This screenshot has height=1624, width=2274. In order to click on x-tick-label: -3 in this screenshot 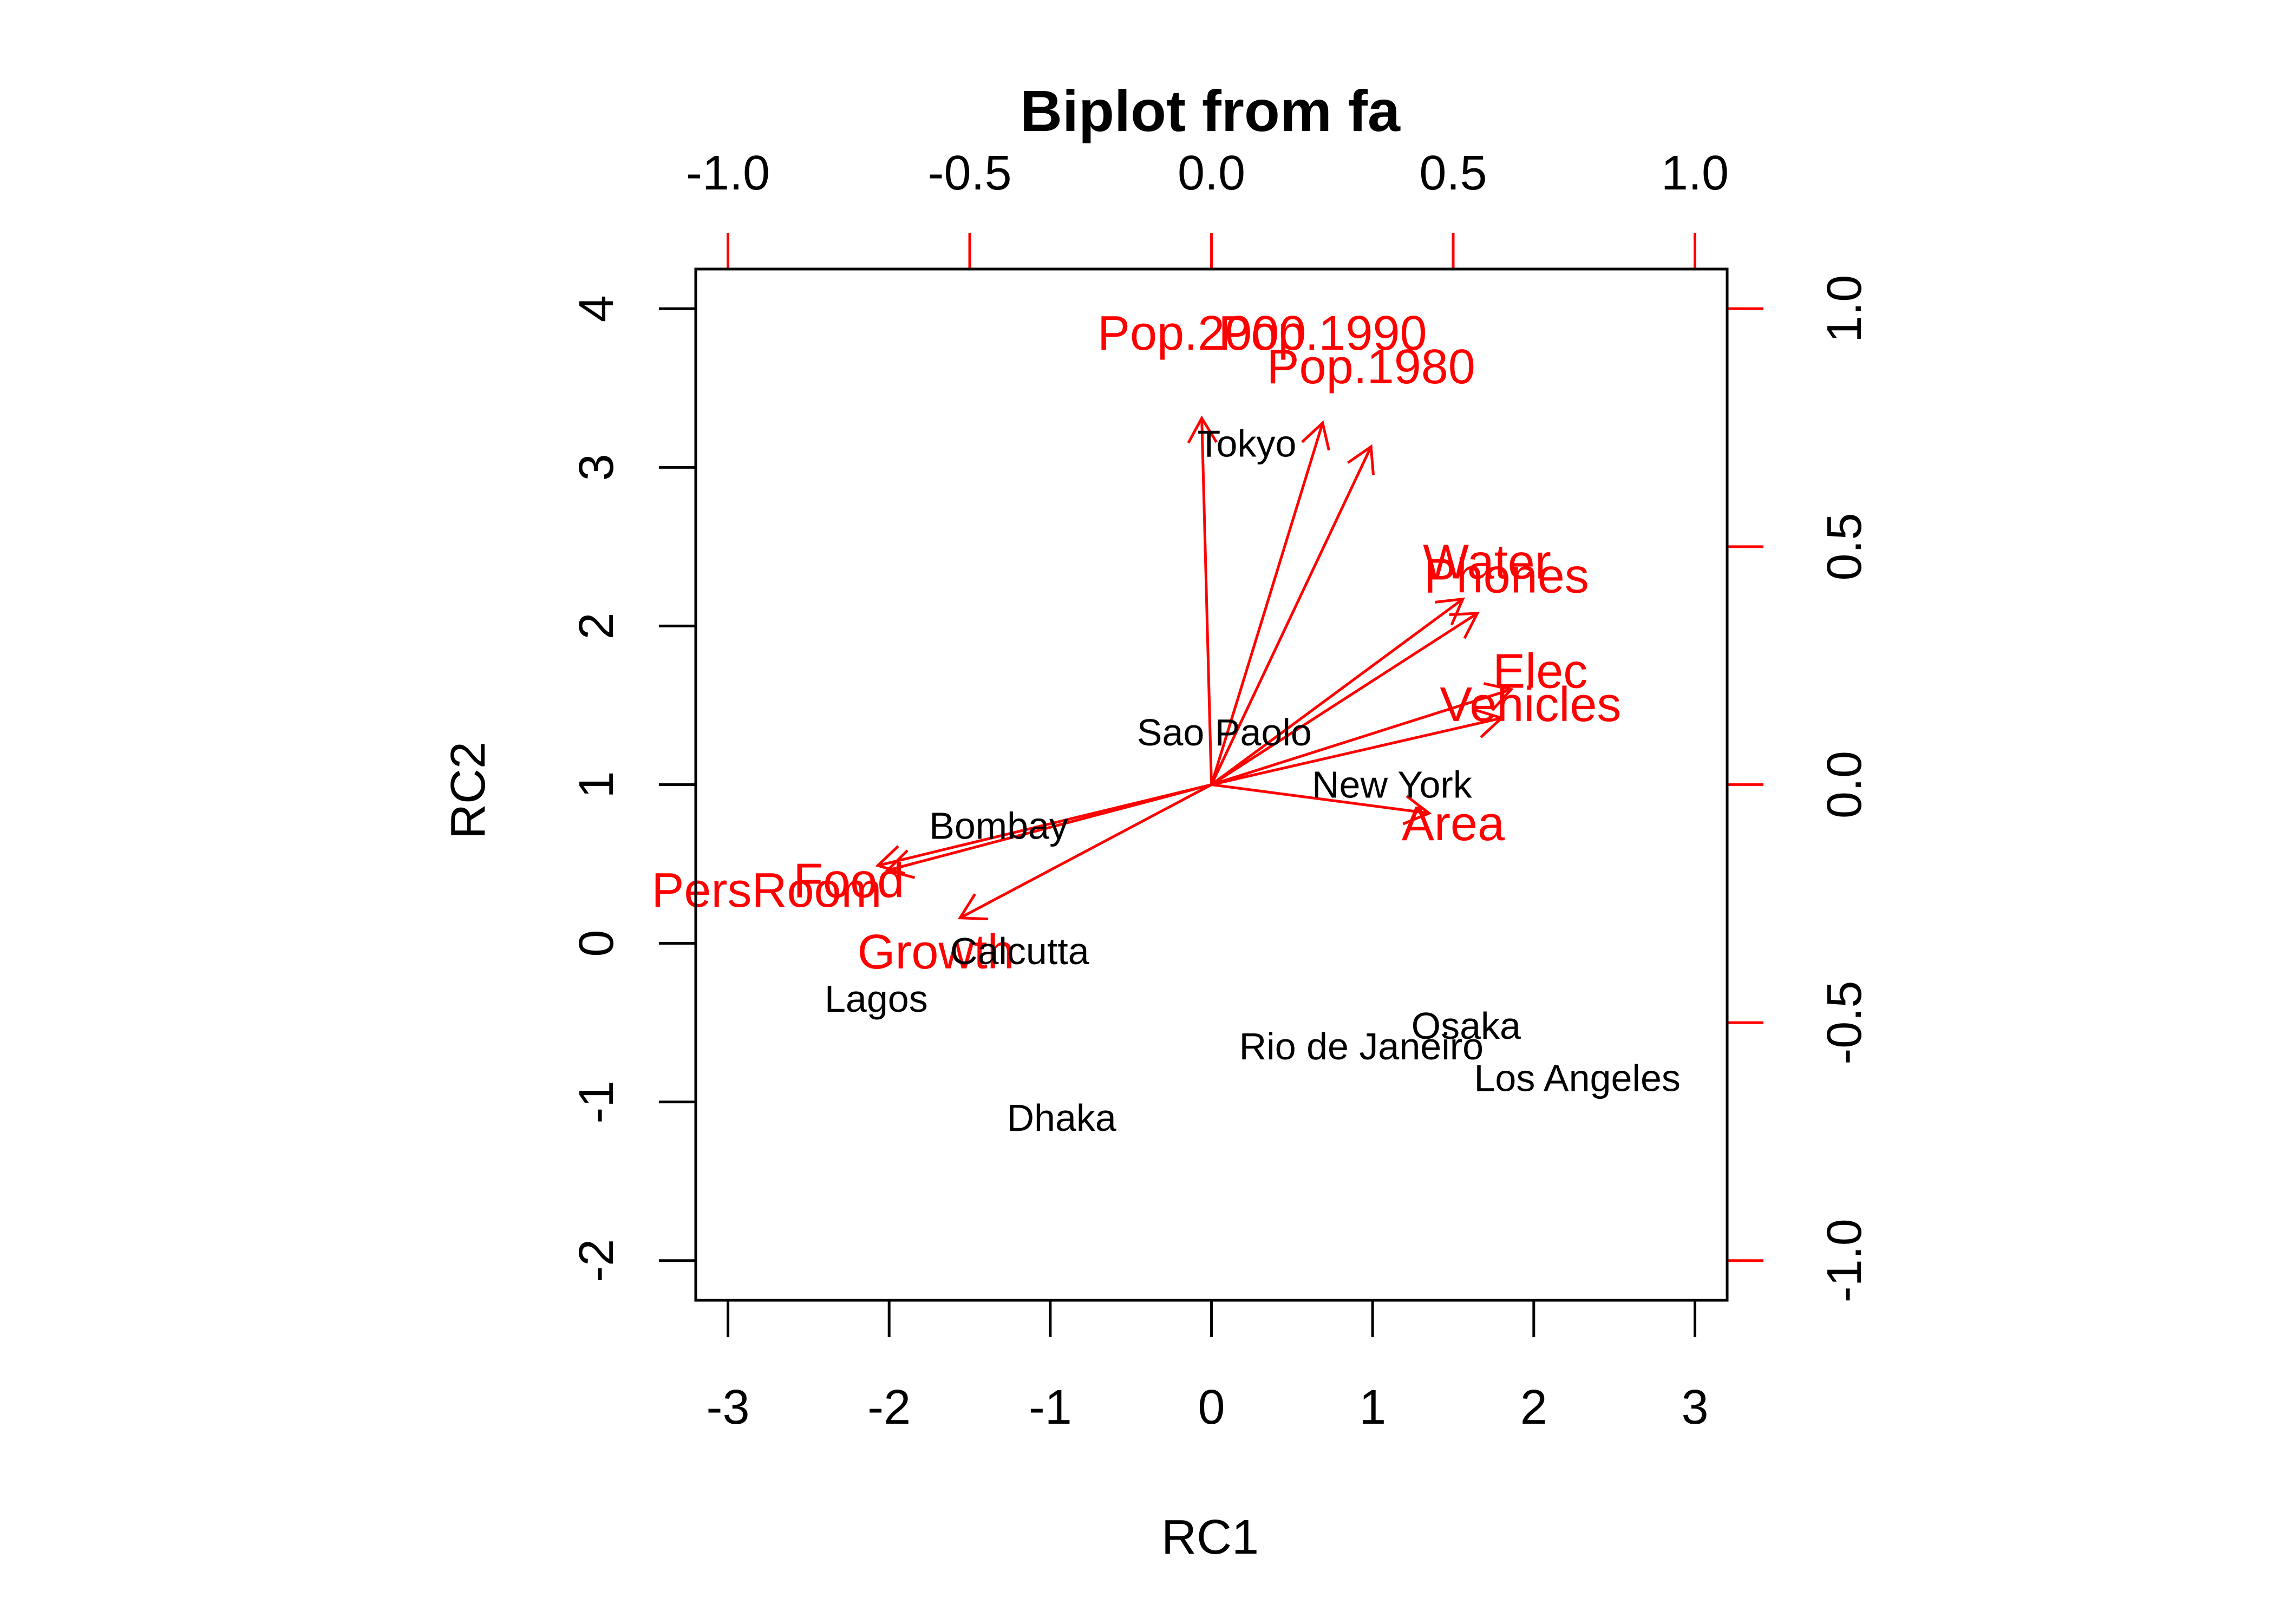, I will do `click(729, 1407)`.